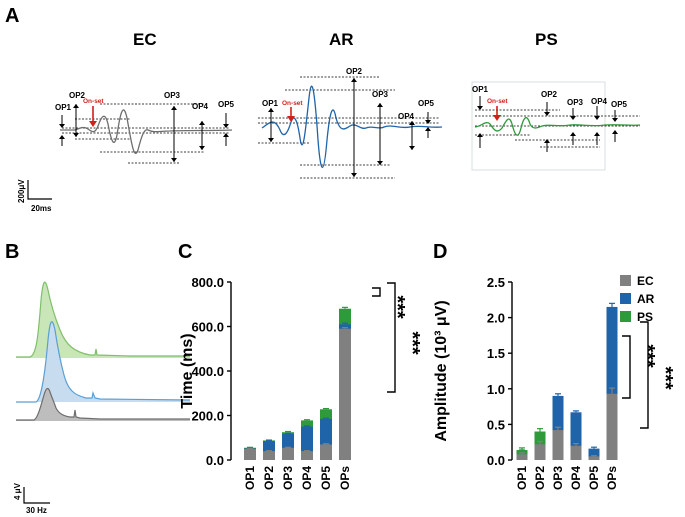 Image resolution: width=685 pixels, height=517 pixels. I want to click on op4-label-ps: OP4, so click(599, 101).